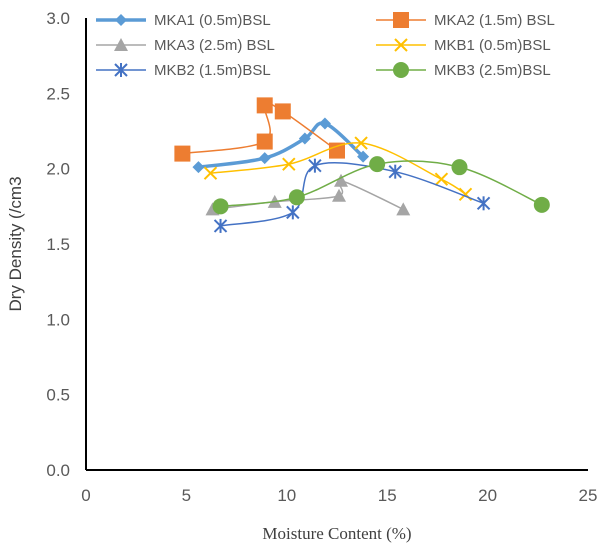 The image size is (605, 548). Describe the element at coordinates (494, 20) in the screenshot. I see `legend-label: MKA2 (1.5m) BSL` at that location.